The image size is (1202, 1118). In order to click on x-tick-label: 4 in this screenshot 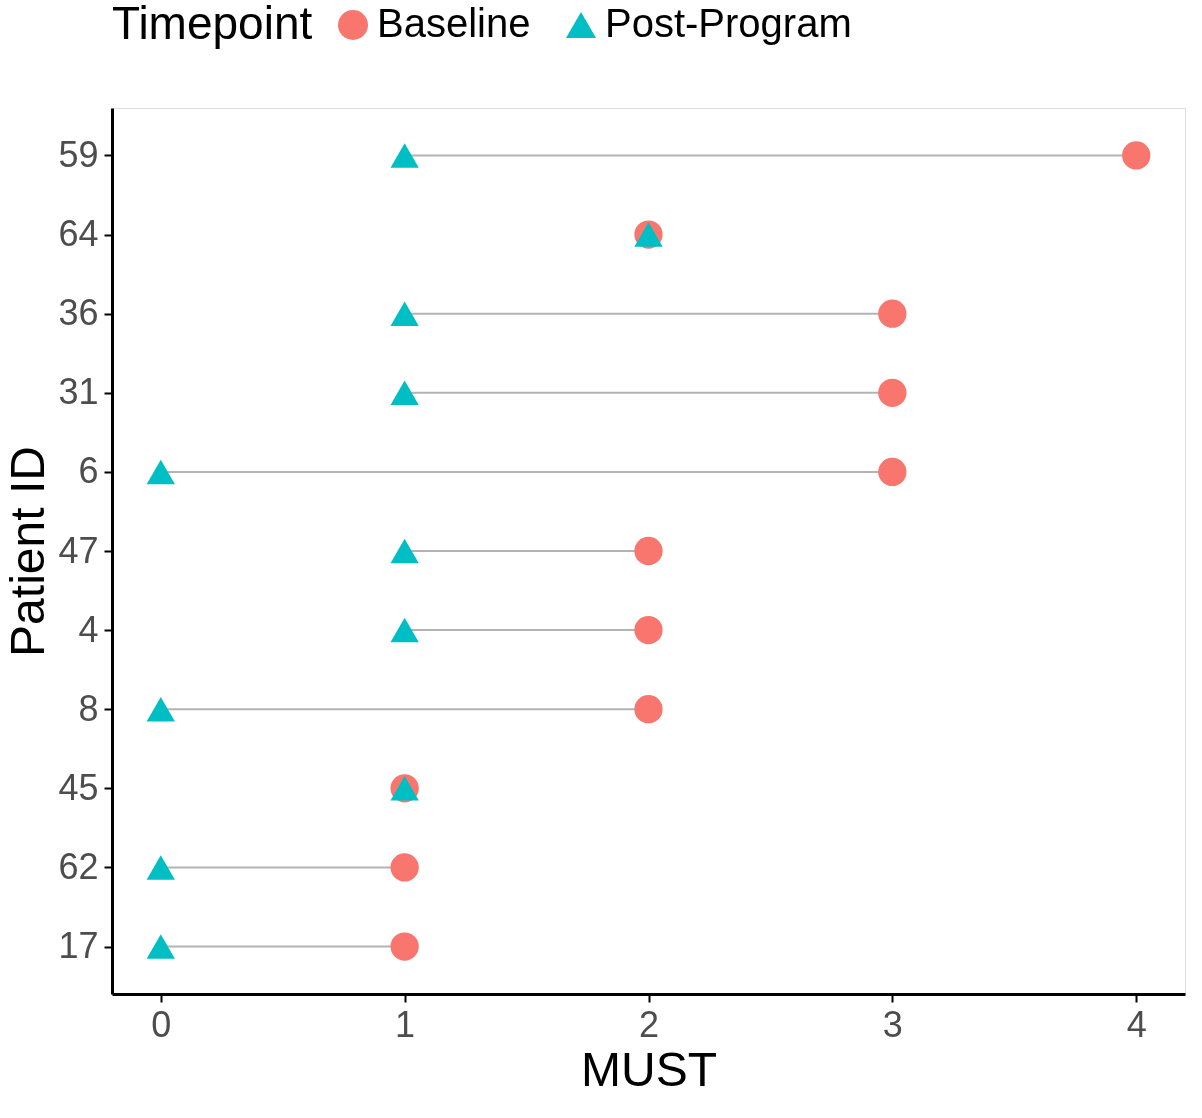, I will do `click(1136, 1024)`.